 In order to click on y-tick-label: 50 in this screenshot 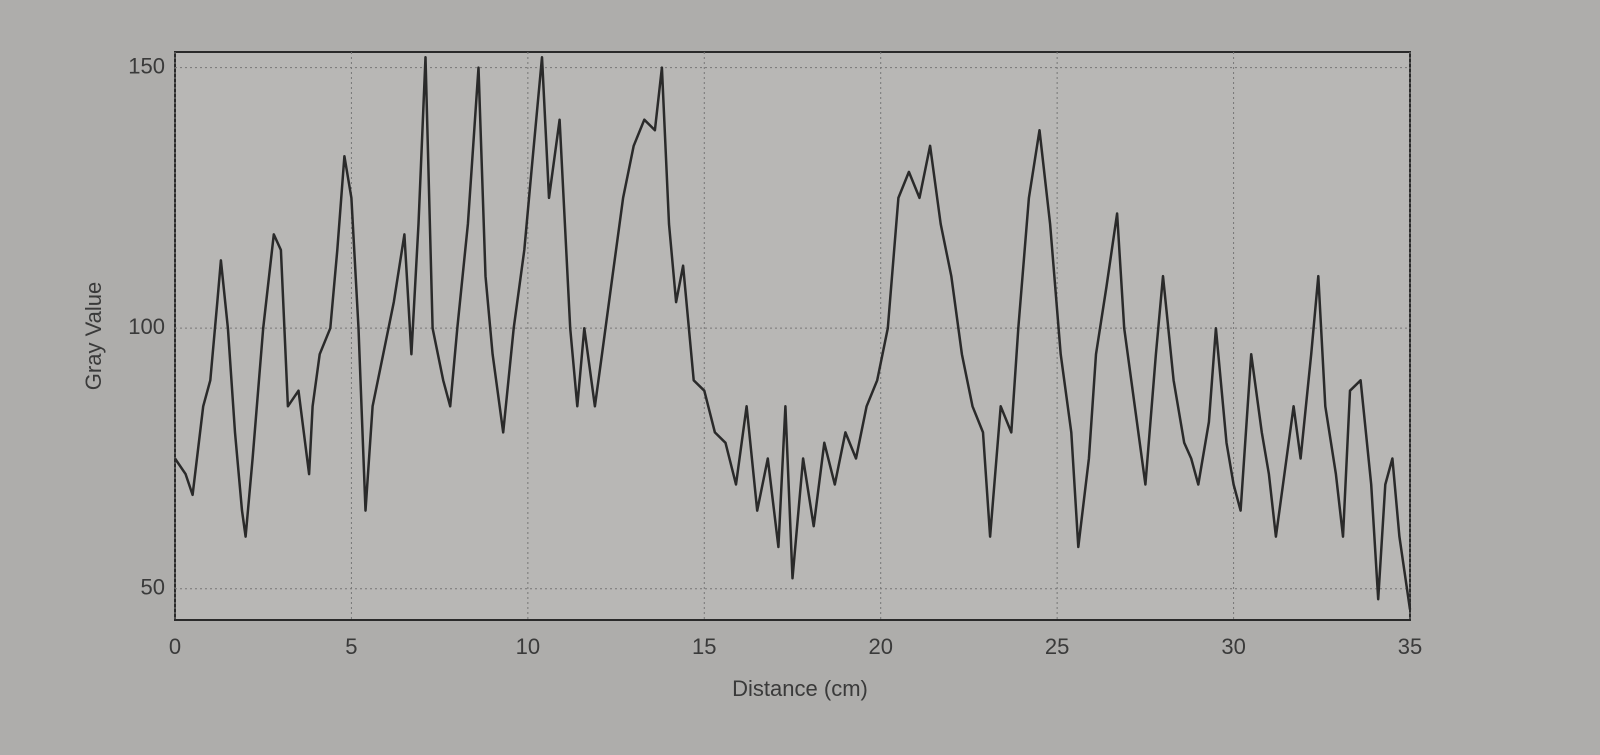, I will do `click(153, 587)`.